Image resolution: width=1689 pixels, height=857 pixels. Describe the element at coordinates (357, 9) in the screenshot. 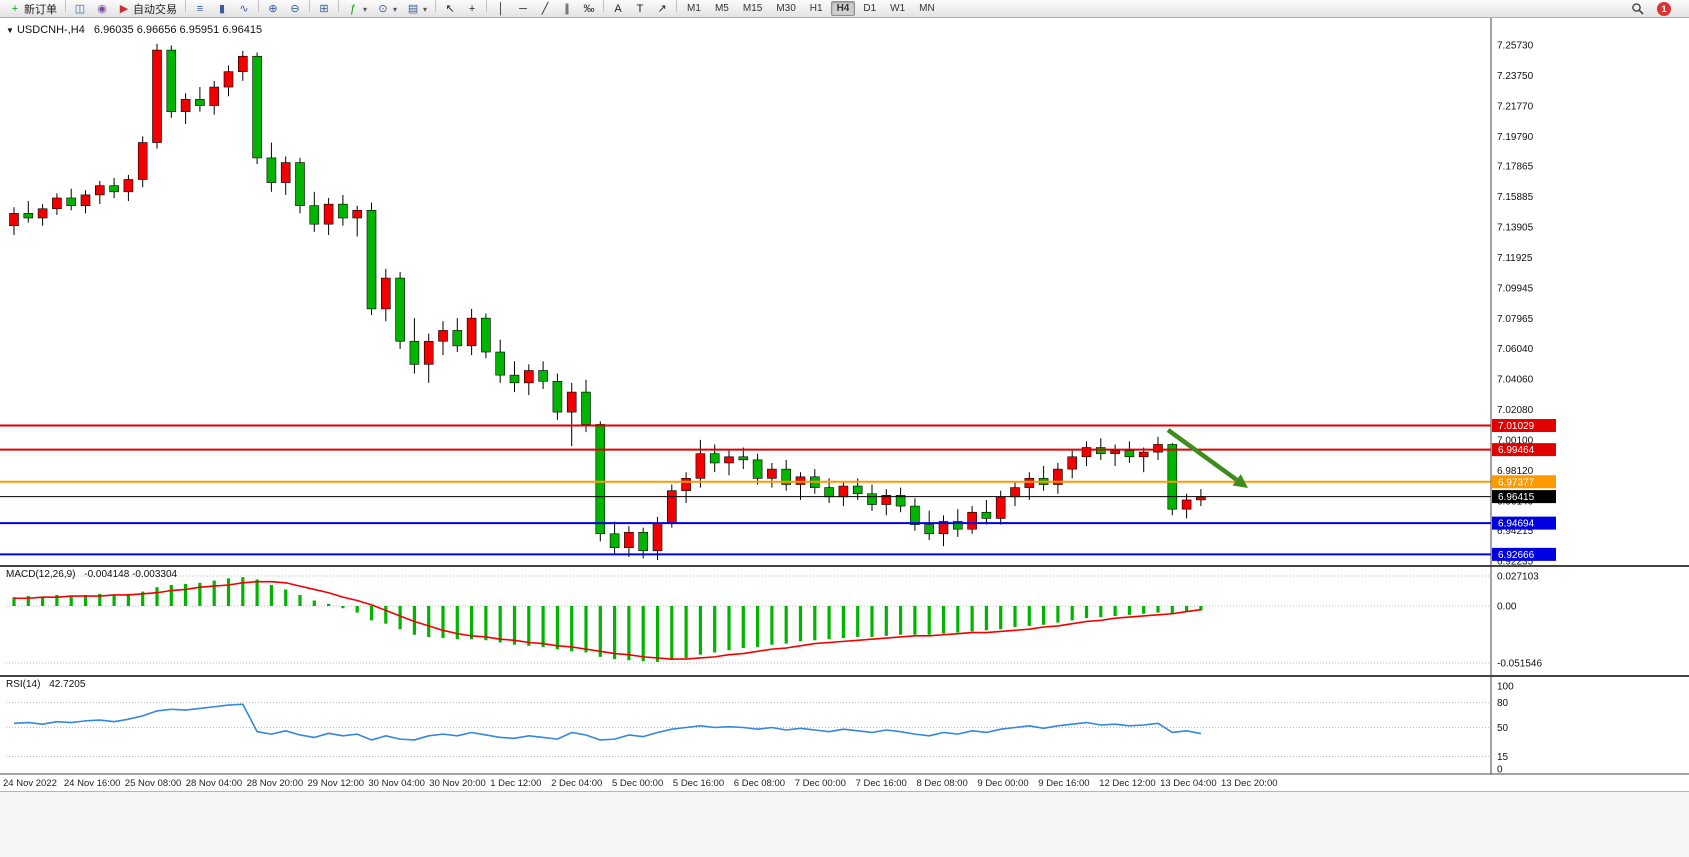

I see `indicators-button: ƒ ▾` at that location.